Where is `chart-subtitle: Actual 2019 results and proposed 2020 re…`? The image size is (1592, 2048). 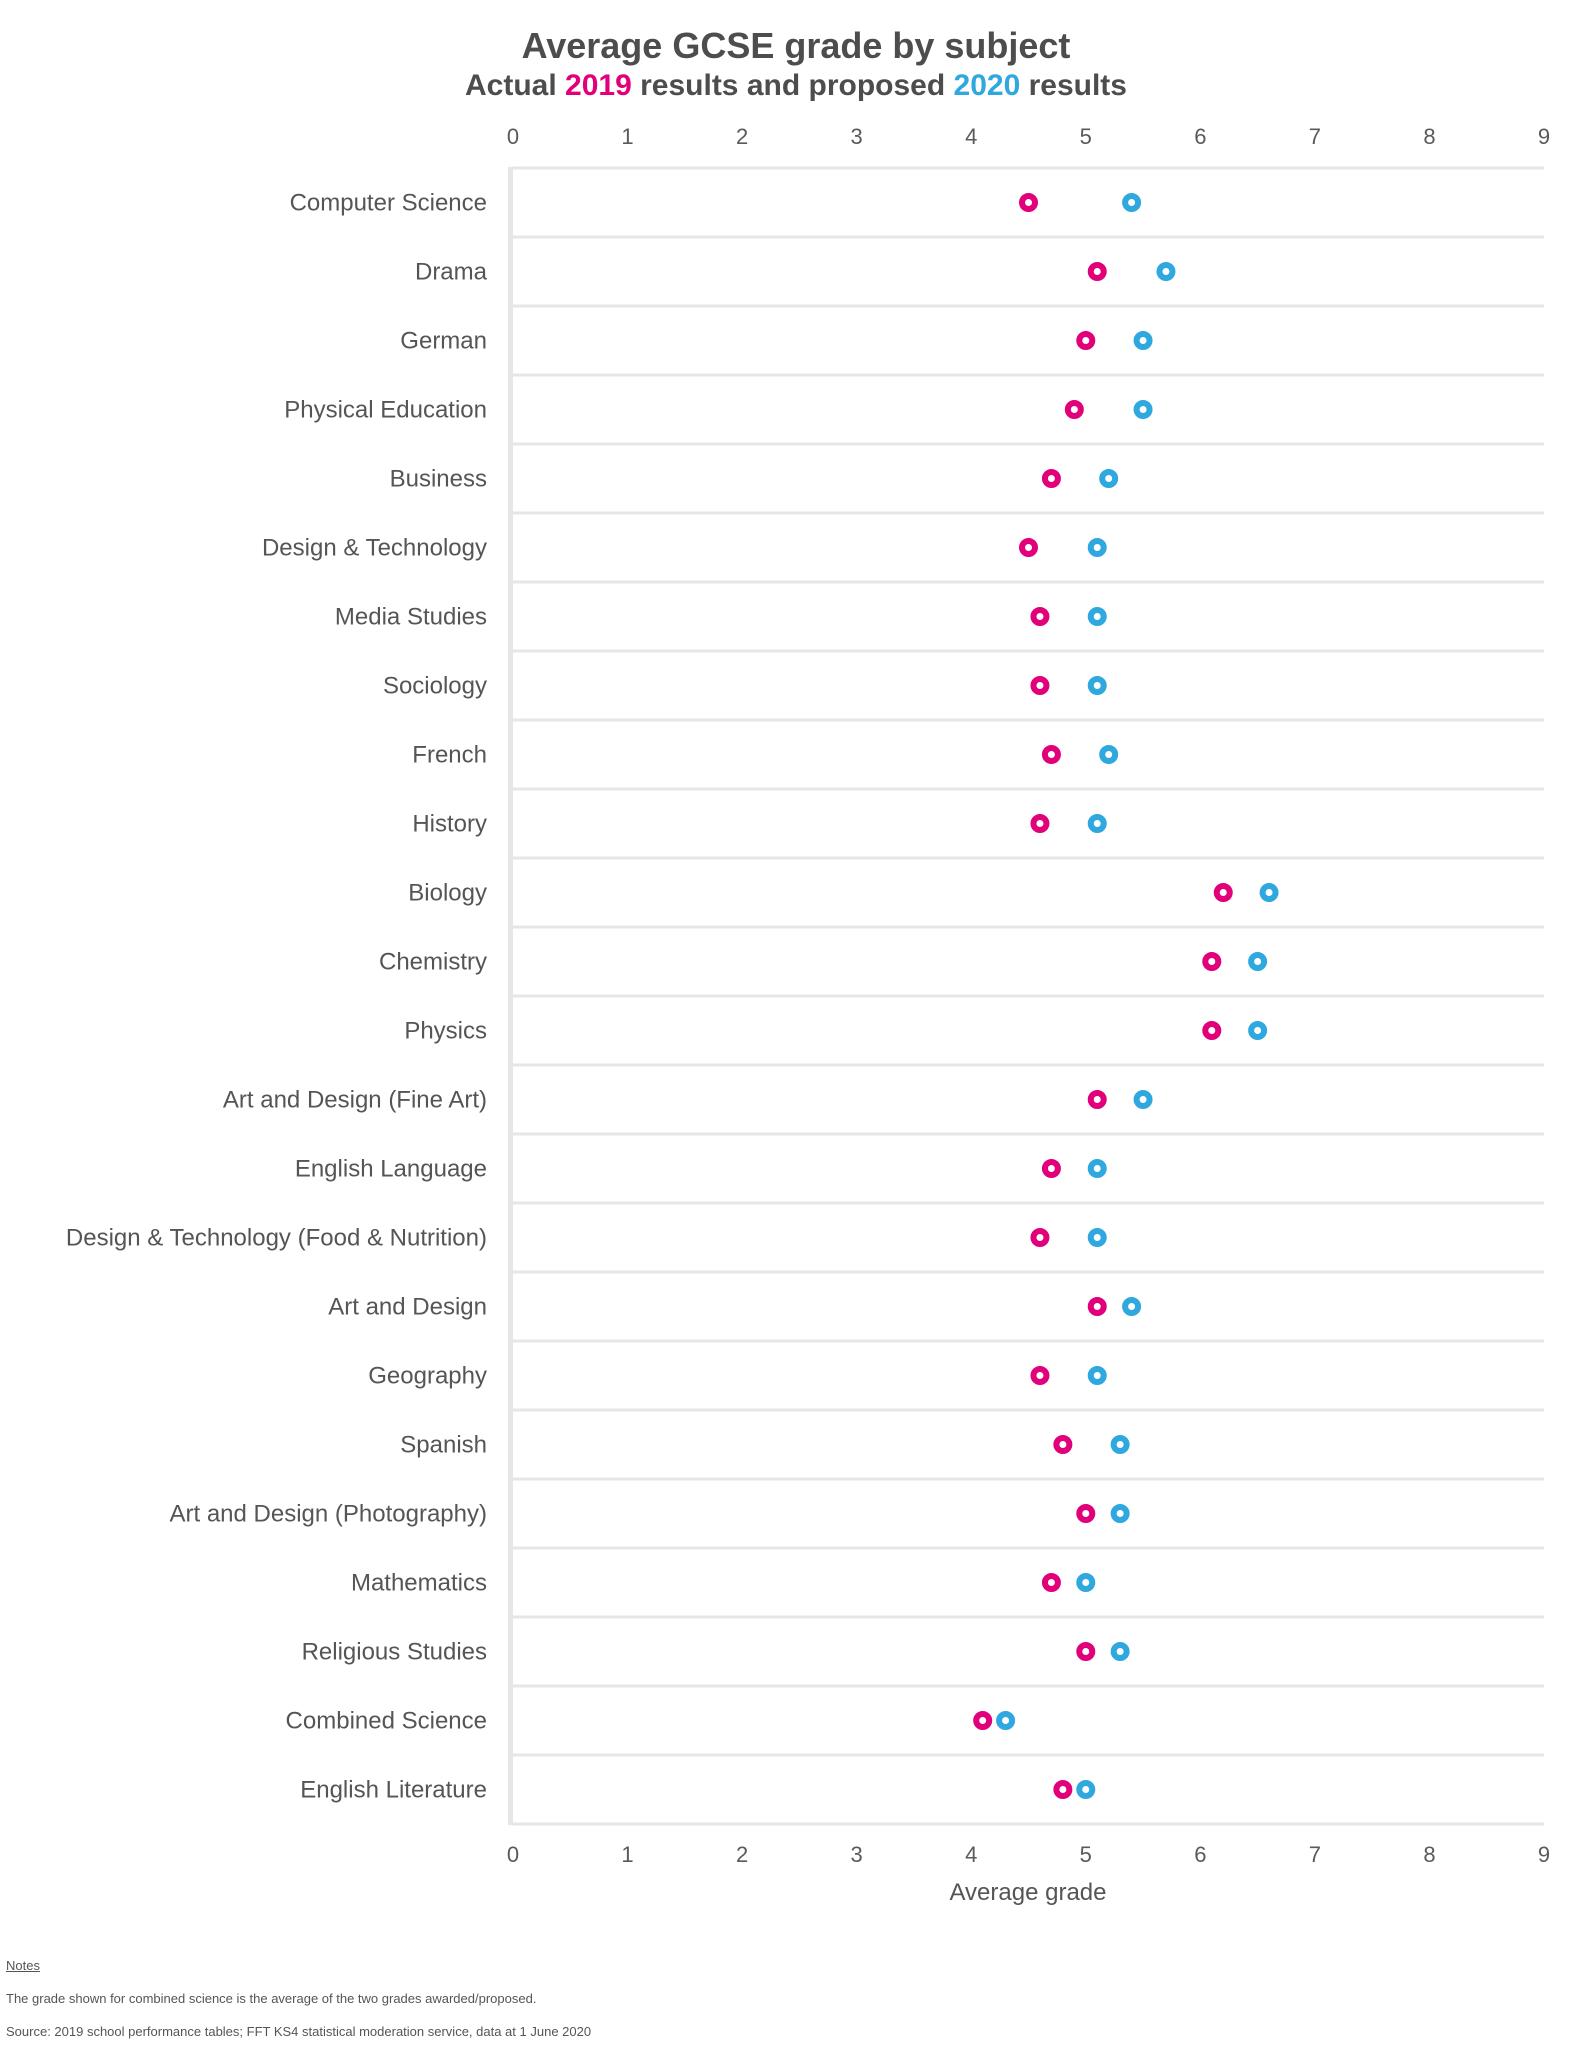 chart-subtitle: Actual 2019 results and proposed 2020 re… is located at coordinates (796, 85).